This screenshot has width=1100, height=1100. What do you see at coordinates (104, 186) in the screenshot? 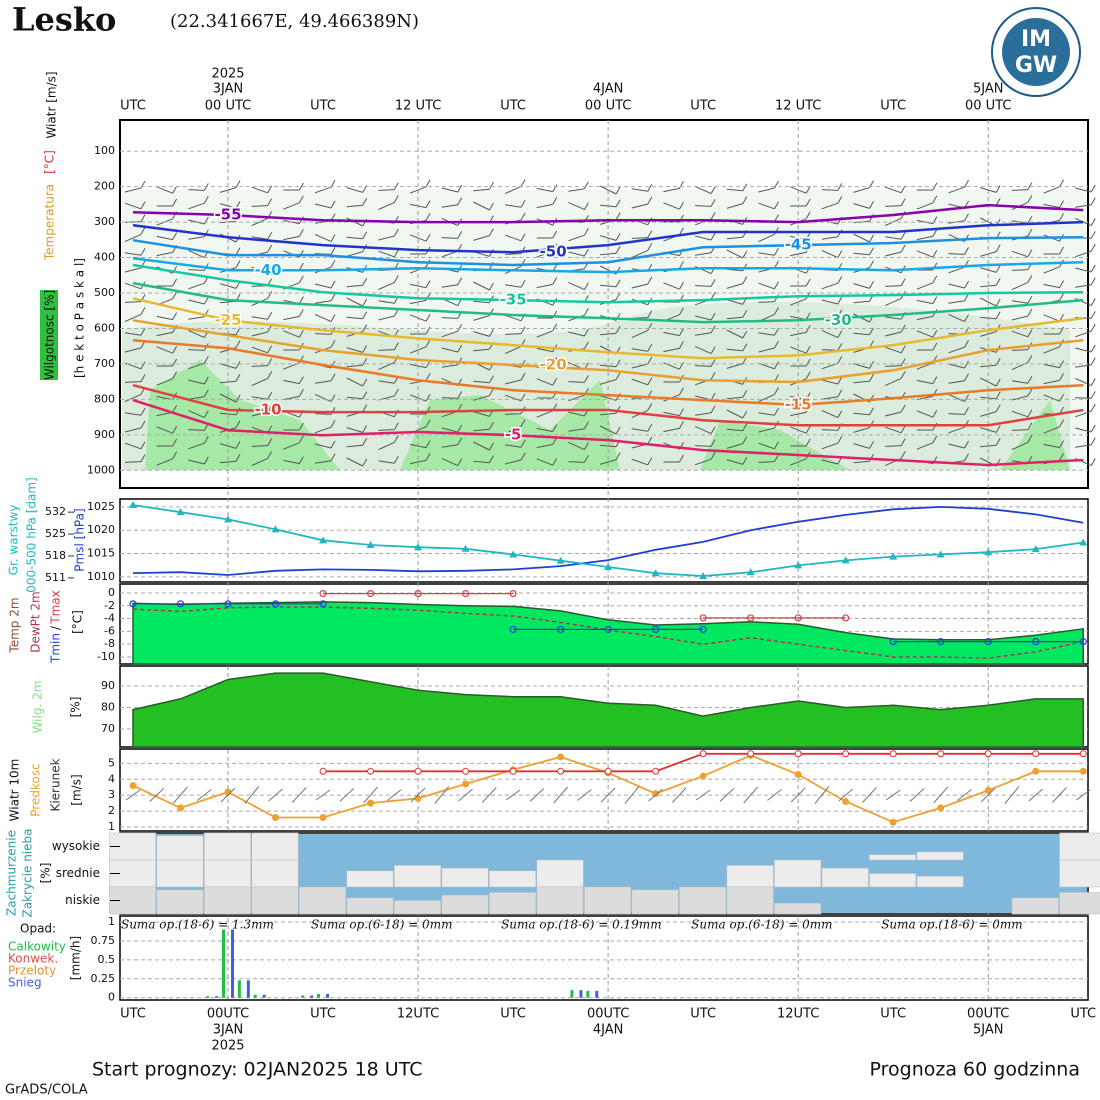
I see `y-tick-label: 200` at bounding box center [104, 186].